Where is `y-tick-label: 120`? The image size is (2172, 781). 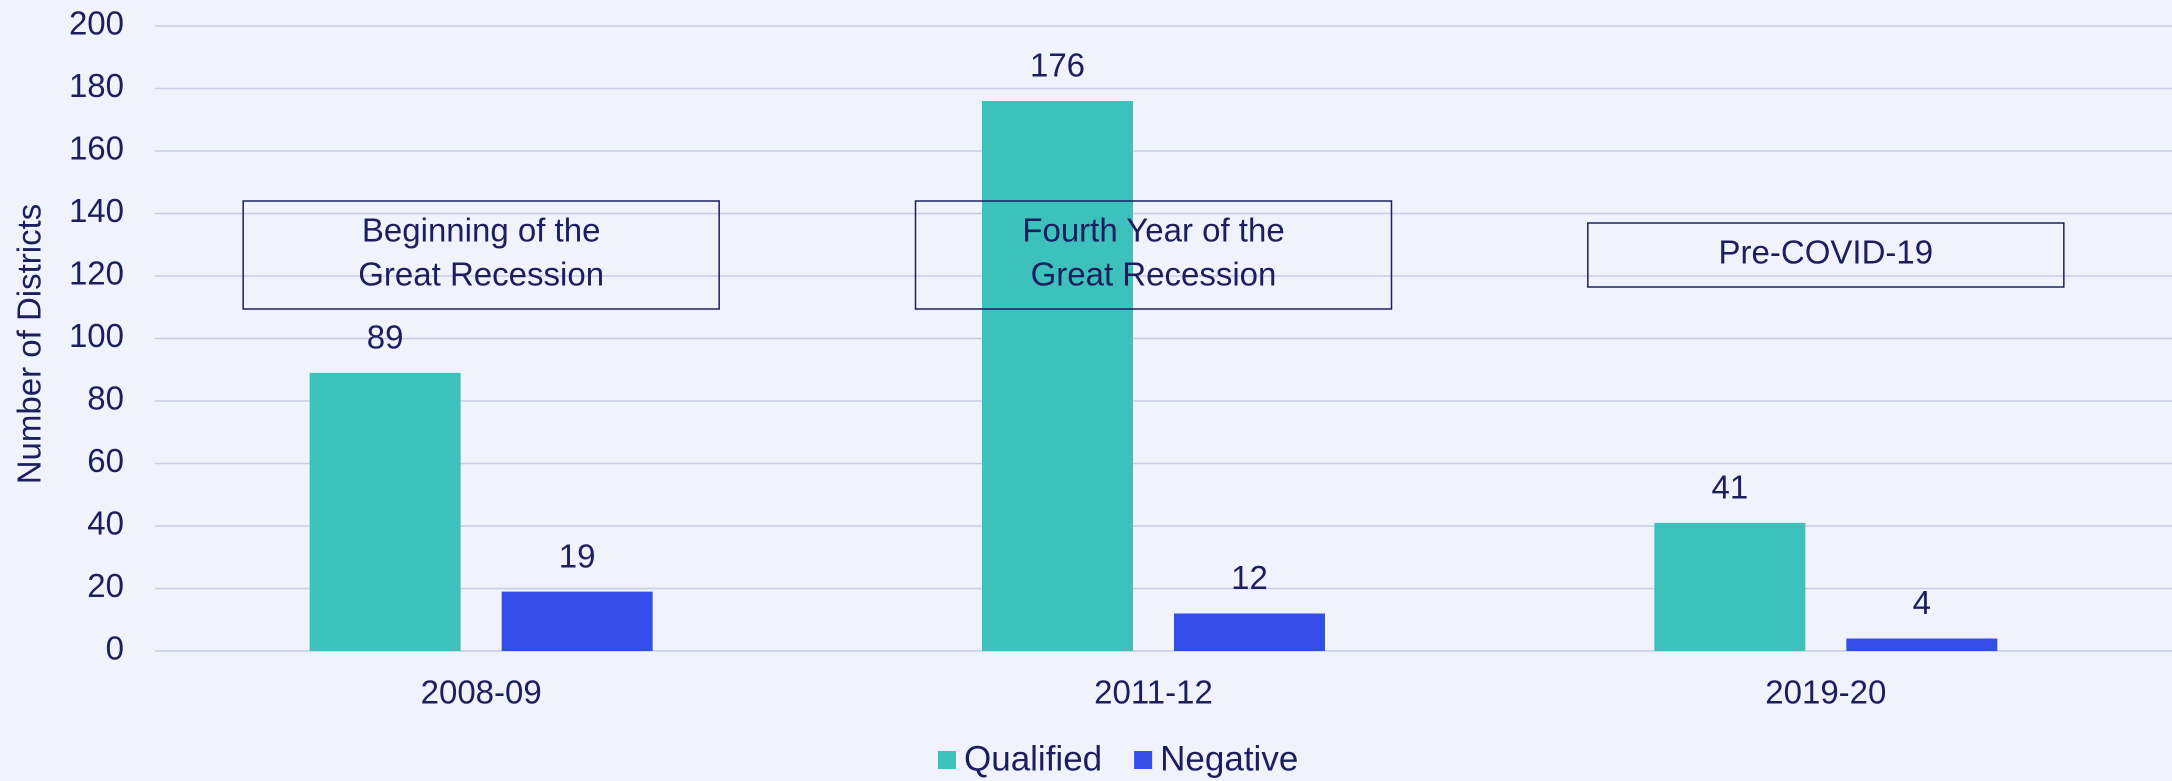
y-tick-label: 120 is located at coordinates (96, 273).